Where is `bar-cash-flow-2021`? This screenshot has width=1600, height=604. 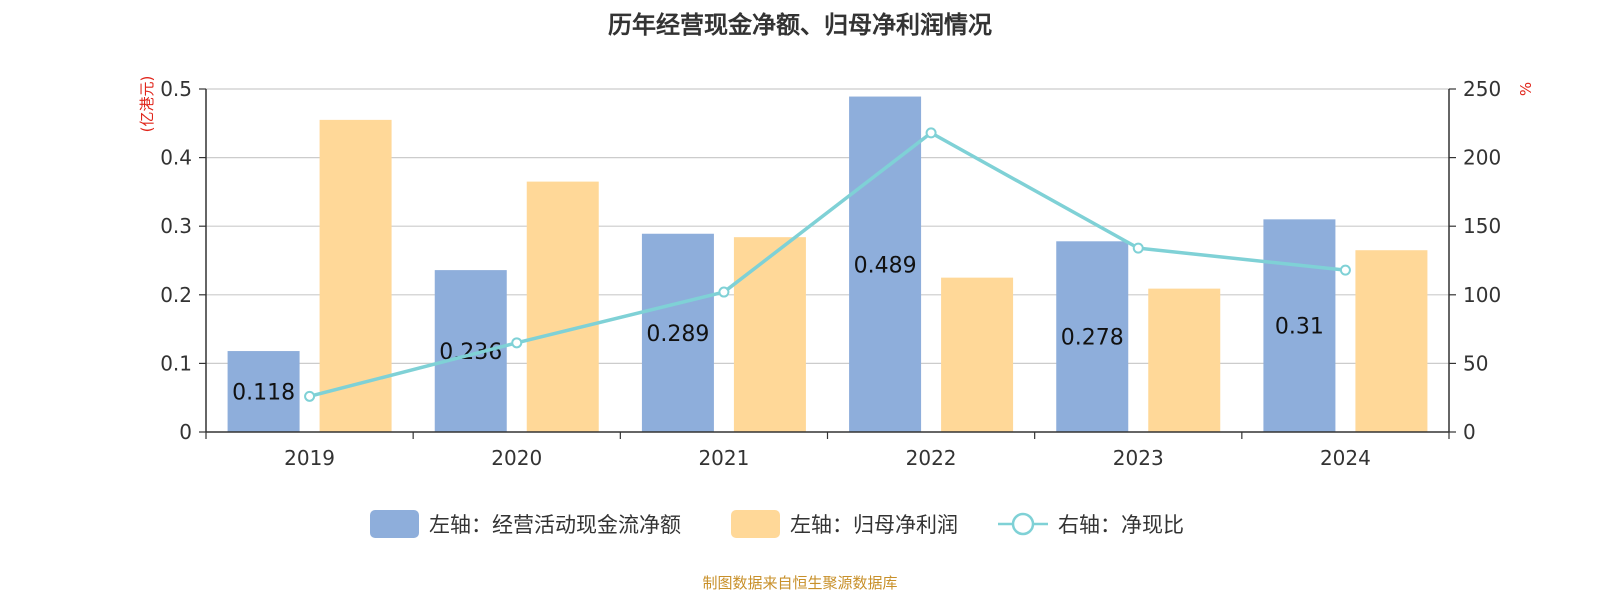
bar-cash-flow-2021 is located at coordinates (677, 332).